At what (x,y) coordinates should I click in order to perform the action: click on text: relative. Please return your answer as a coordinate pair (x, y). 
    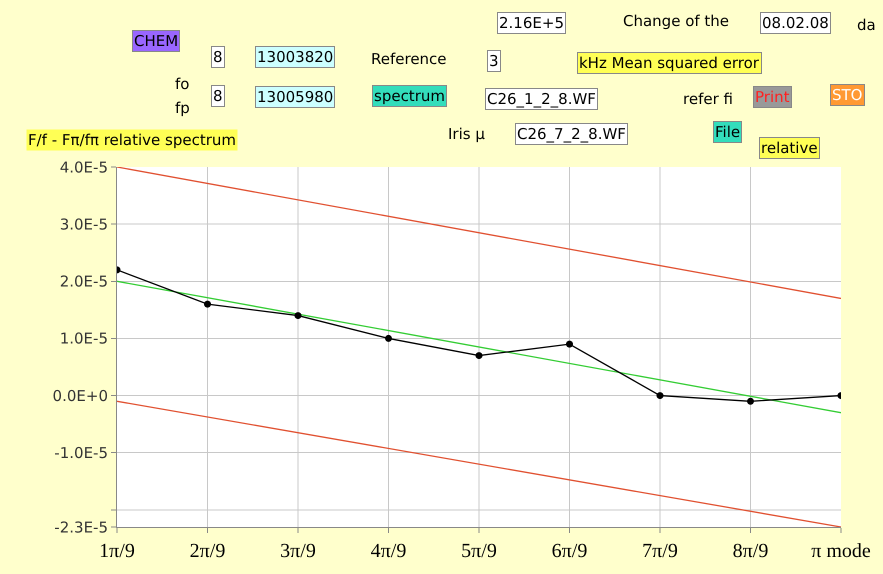
    Looking at the image, I should click on (789, 148).